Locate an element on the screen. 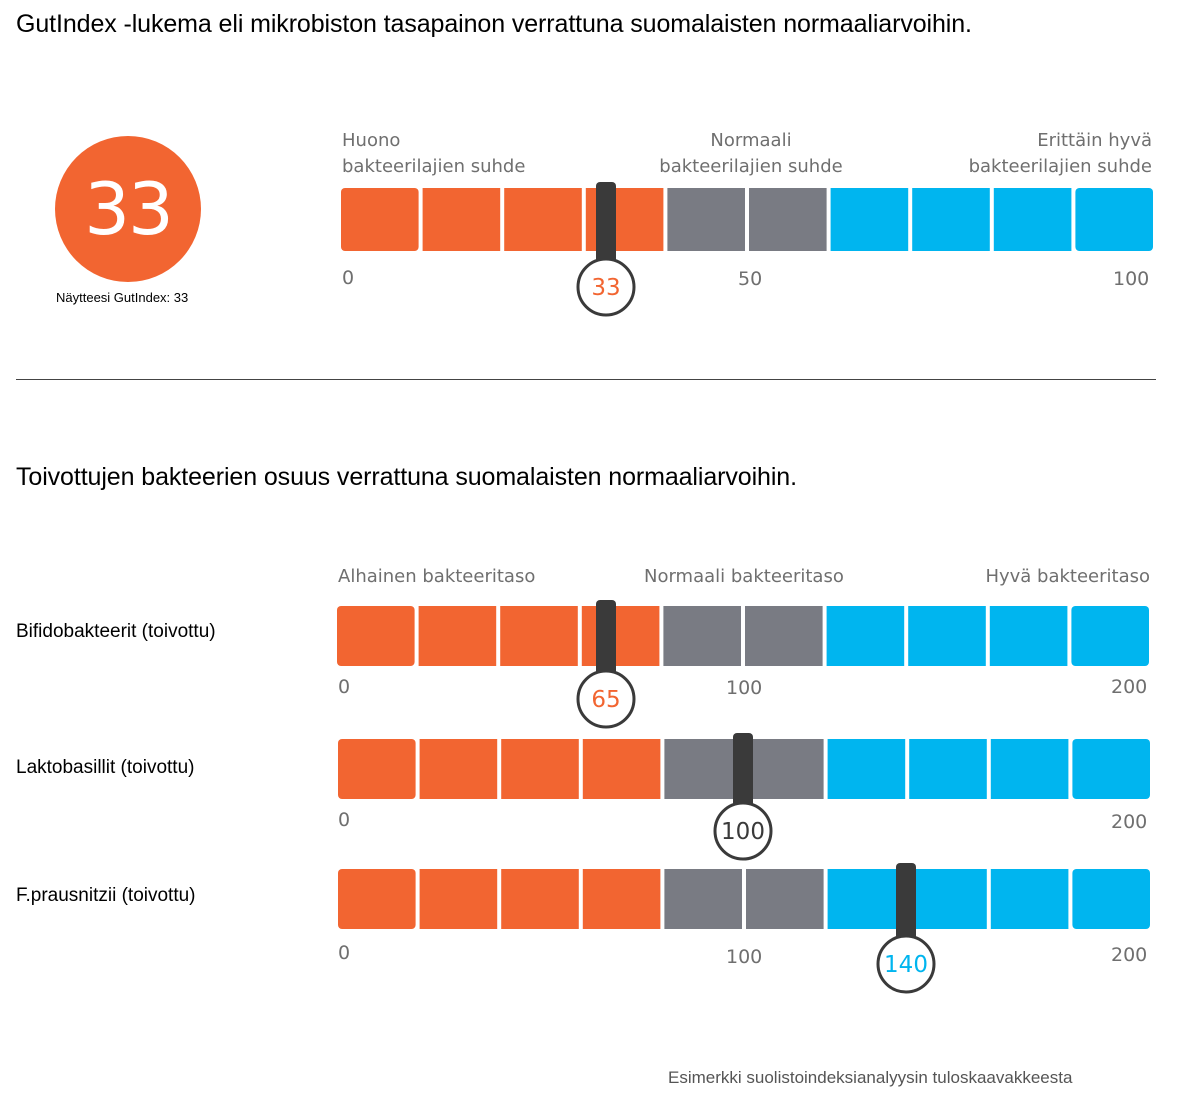  row2-tick-min: 0 is located at coordinates (344, 820).